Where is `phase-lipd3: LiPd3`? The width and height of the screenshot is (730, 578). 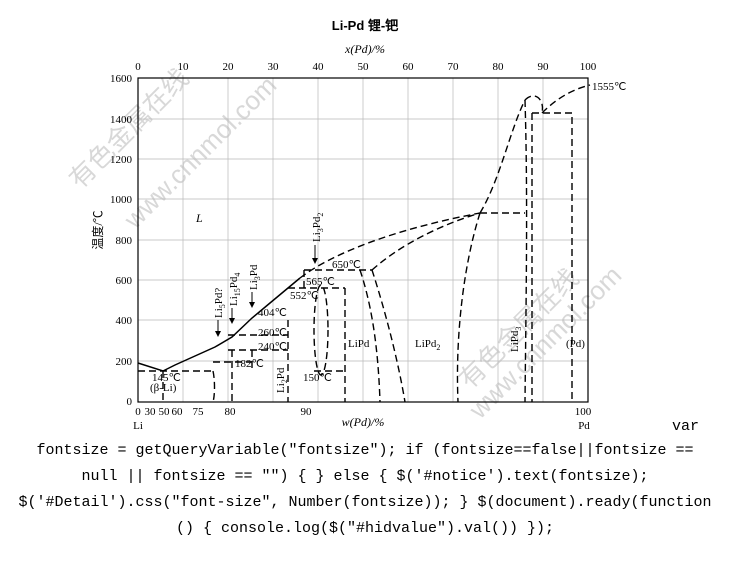
phase-lipd3: LiPd3 is located at coordinates (516, 339).